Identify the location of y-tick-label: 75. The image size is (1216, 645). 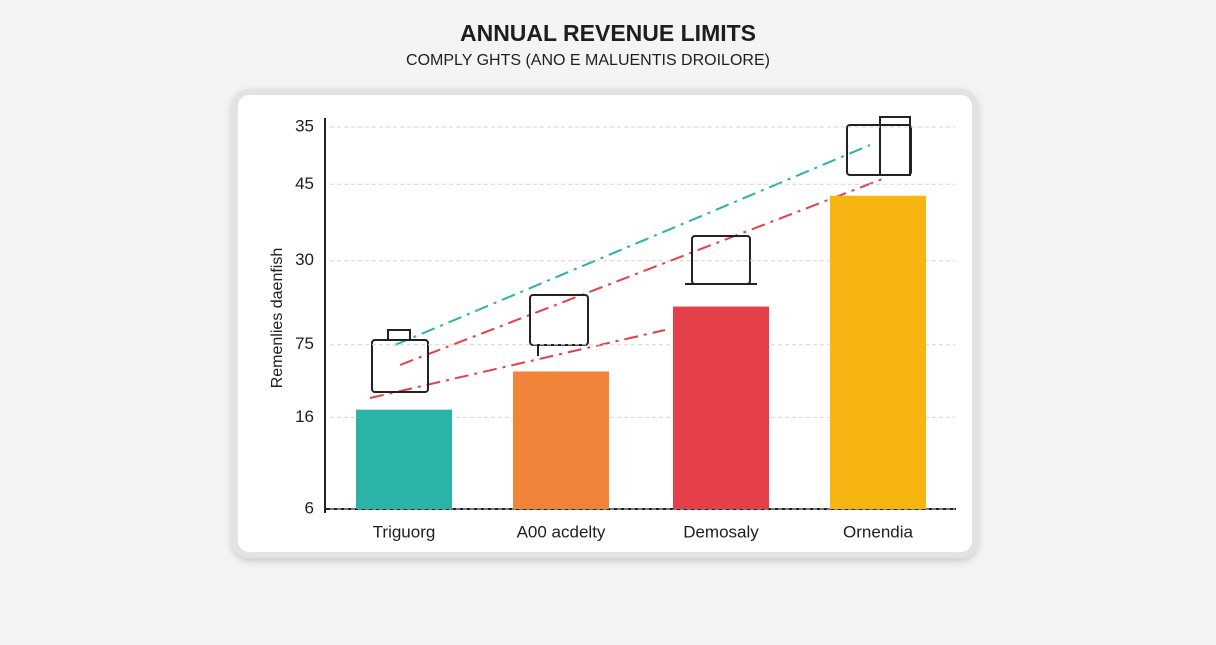
(304, 343).